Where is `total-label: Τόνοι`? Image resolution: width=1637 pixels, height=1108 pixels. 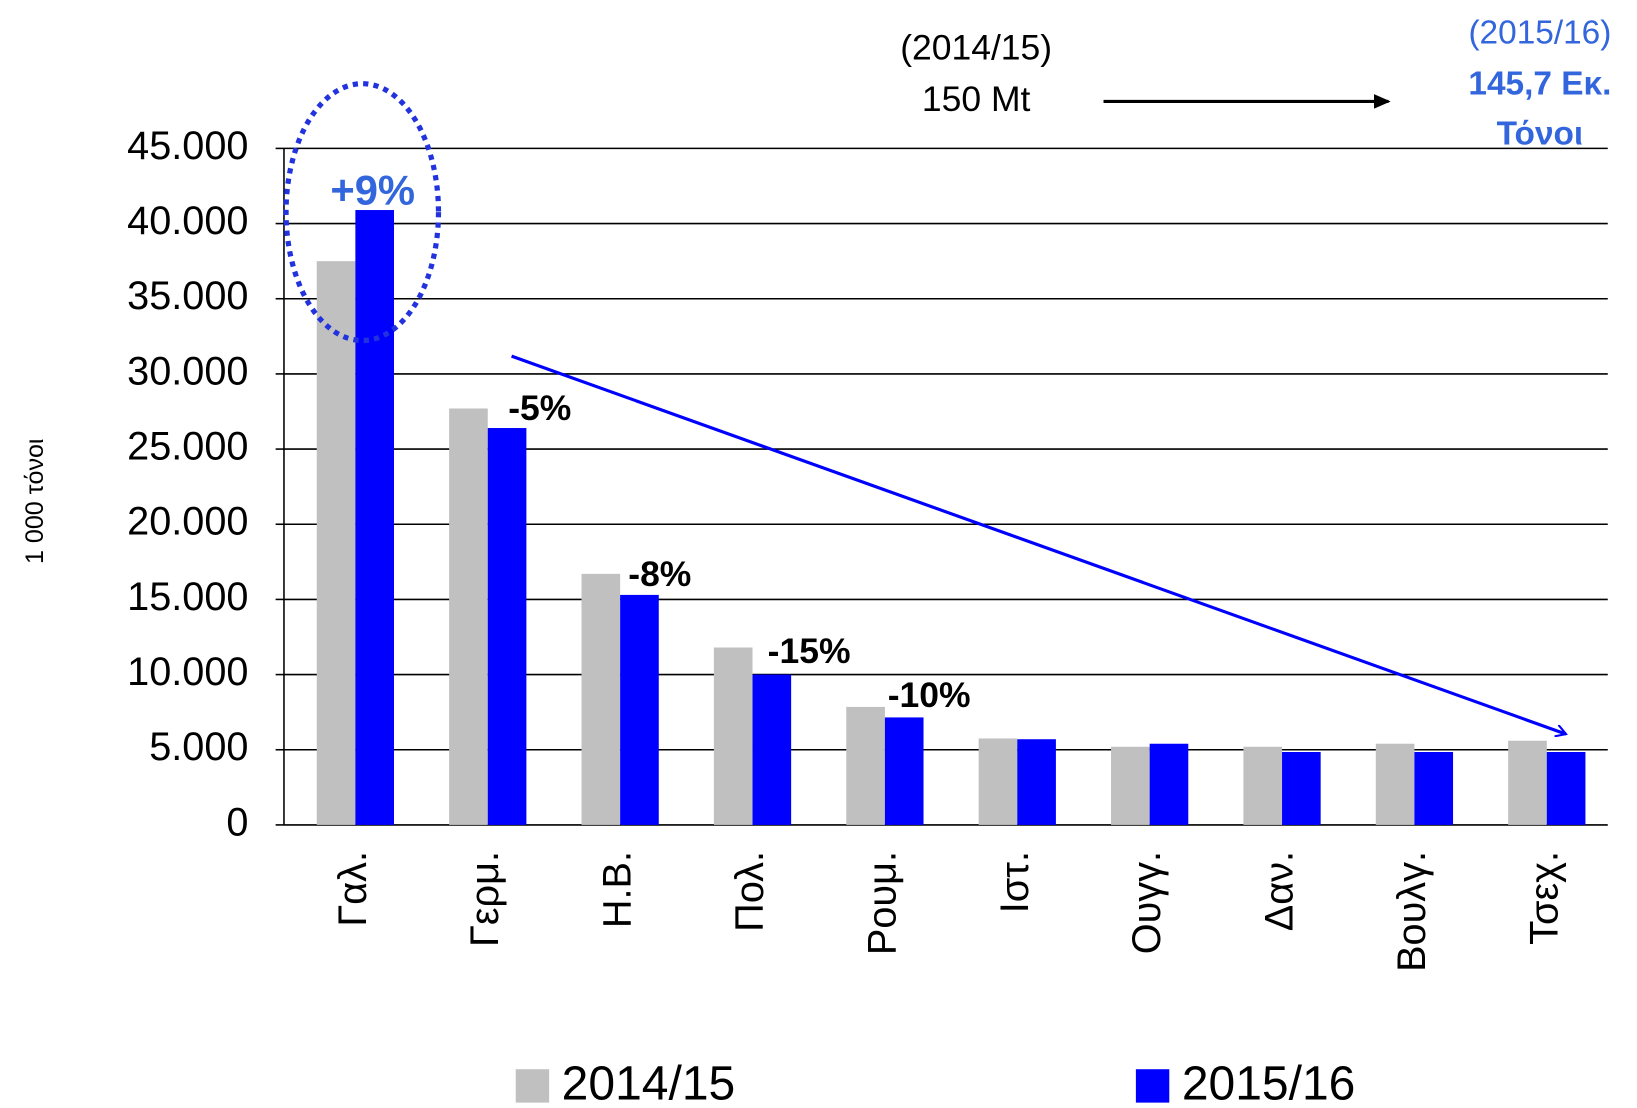 total-label: Τόνοι is located at coordinates (1540, 134).